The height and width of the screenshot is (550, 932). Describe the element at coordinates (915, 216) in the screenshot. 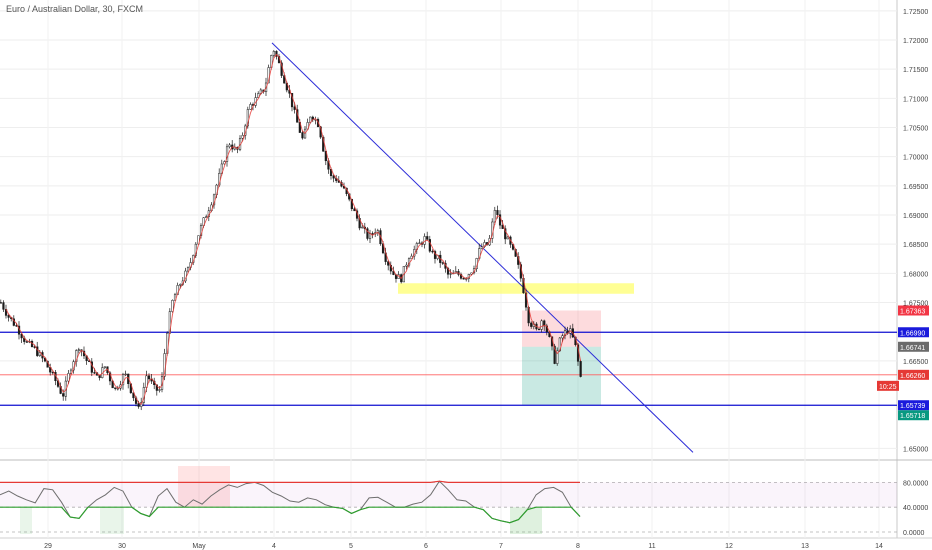

I see `price-tick-label: 1.69000` at that location.